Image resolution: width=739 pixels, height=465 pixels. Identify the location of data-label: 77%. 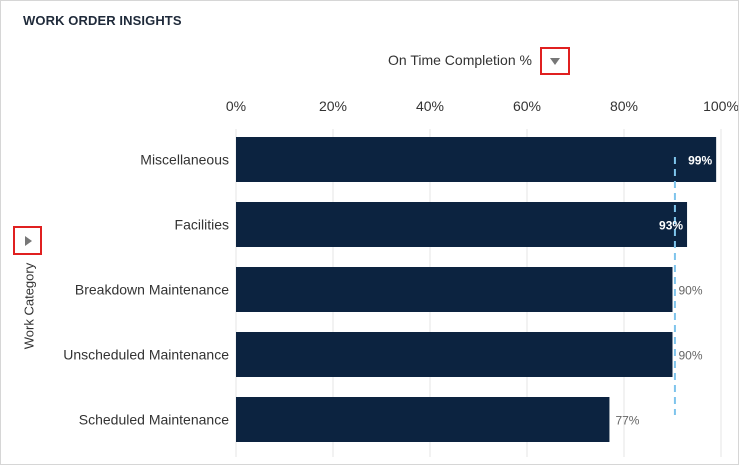
(627, 421).